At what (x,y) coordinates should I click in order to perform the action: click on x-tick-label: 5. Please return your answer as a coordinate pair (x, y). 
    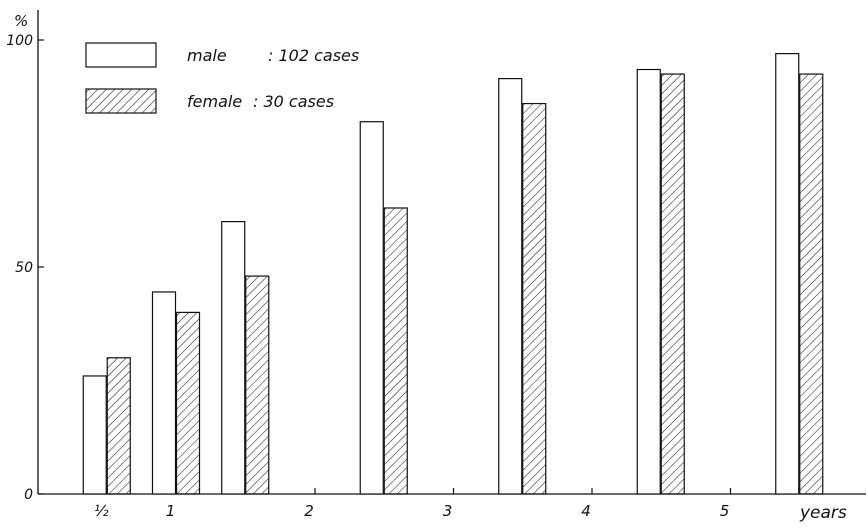
    Looking at the image, I should click on (725, 511).